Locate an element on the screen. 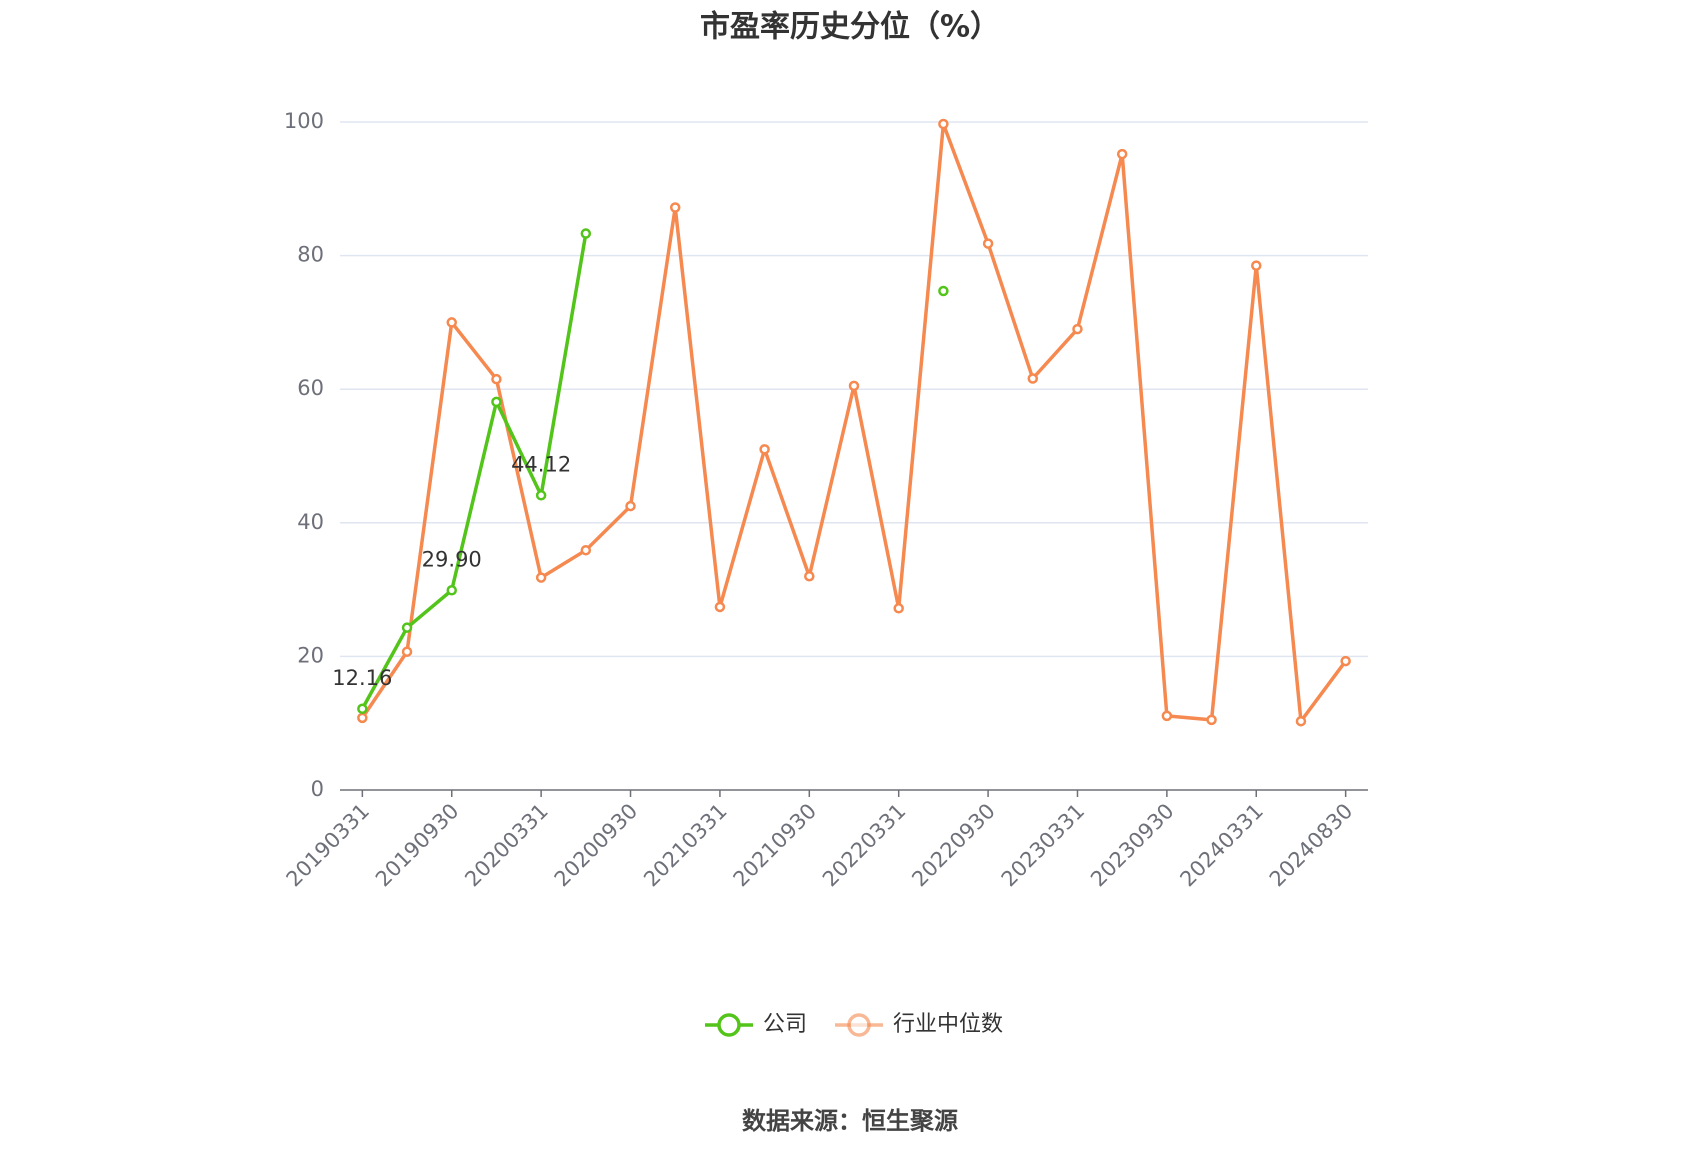 This screenshot has width=1700, height=1150. chart-title: 市盈率历史分位（%） is located at coordinates (850, 27).